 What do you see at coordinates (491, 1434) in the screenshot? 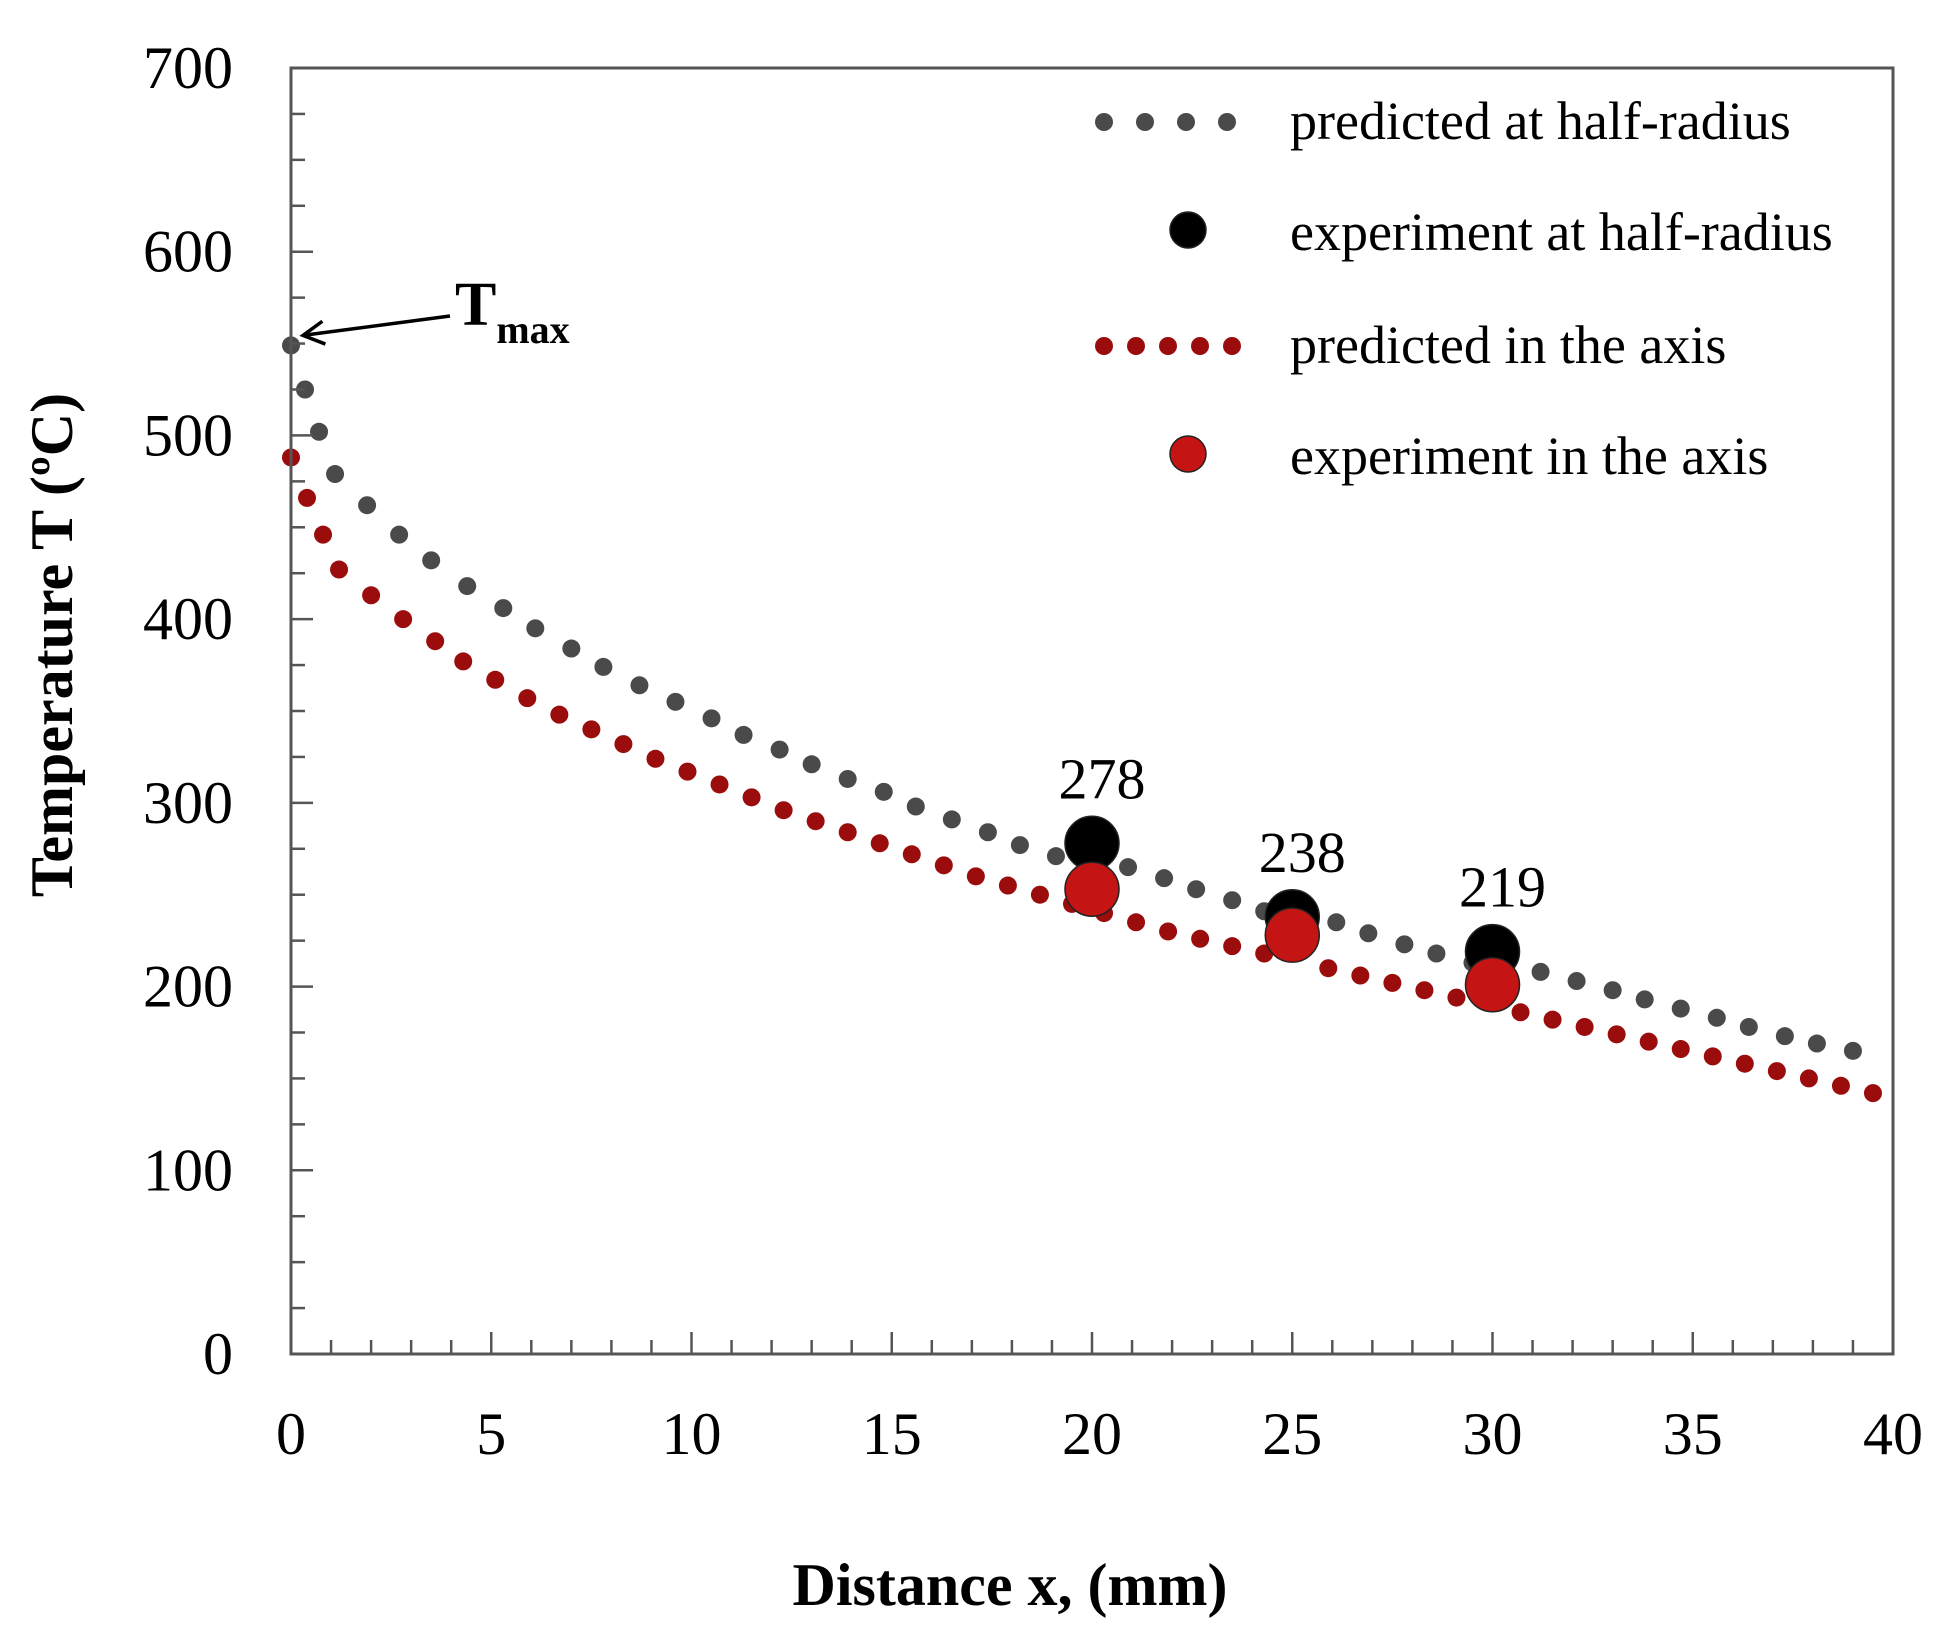
I see `x-tick-label: 5` at bounding box center [491, 1434].